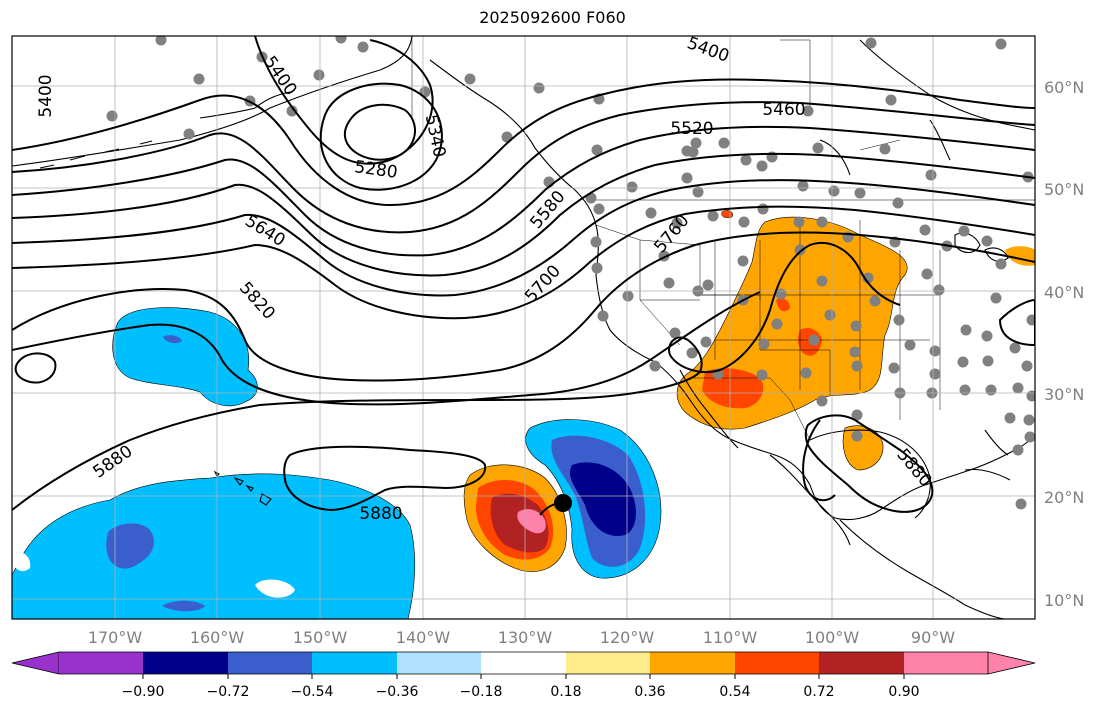 This screenshot has height=712, width=1105. Describe the element at coordinates (380, 514) in the screenshot. I see `contour-label: 5880` at that location.